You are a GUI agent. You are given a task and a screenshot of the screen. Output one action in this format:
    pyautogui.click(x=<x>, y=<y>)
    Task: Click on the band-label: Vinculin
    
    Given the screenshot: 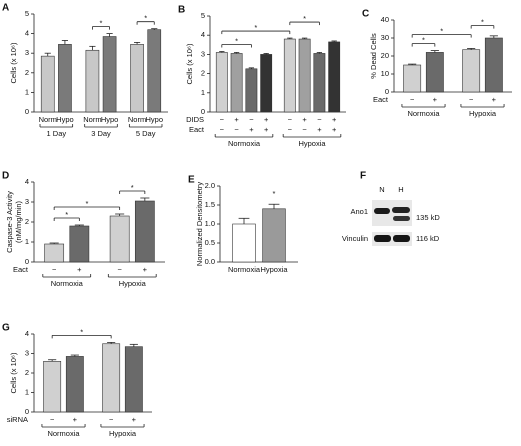 What is the action you would take?
    pyautogui.click(x=355, y=238)
    